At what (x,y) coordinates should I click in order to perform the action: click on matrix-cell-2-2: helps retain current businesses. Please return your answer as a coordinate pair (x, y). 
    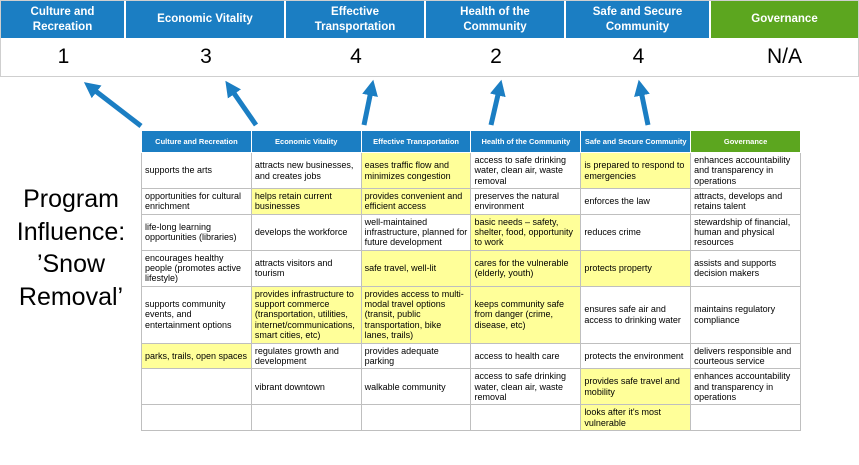
    Looking at the image, I should click on (306, 201).